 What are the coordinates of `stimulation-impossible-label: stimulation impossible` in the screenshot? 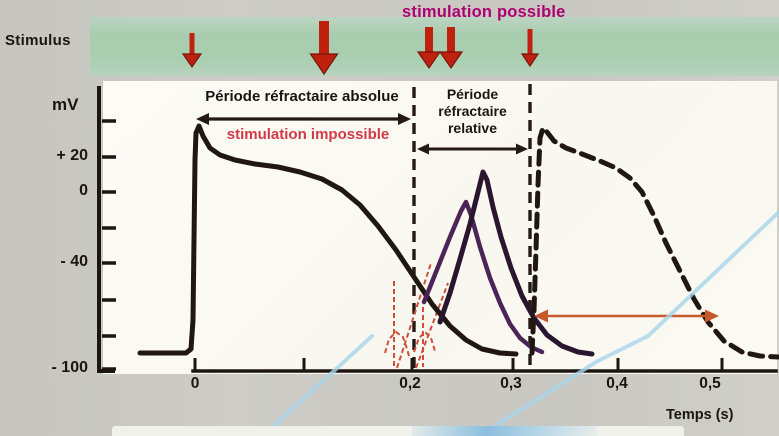 It's located at (308, 134).